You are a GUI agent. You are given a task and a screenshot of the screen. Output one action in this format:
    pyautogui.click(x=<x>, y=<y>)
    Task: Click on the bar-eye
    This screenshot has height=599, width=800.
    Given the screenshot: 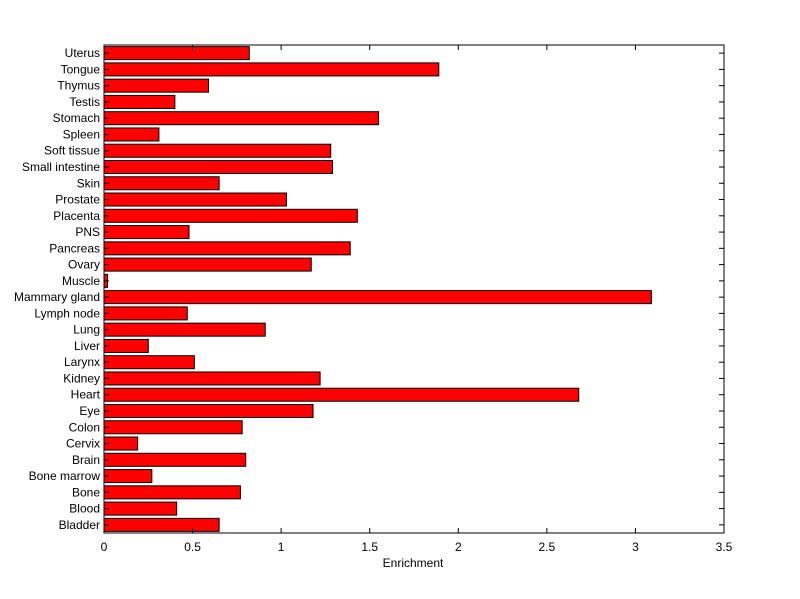 What is the action you would take?
    pyautogui.click(x=208, y=411)
    